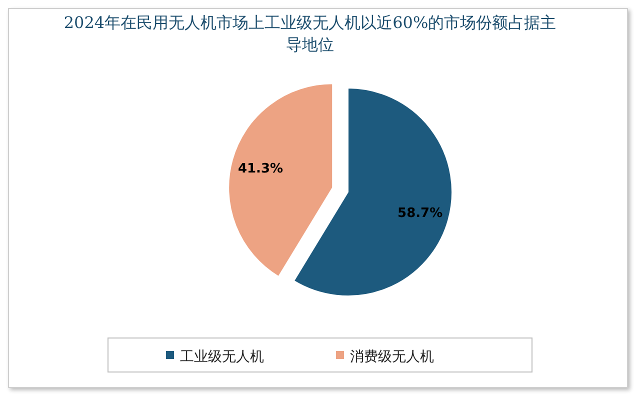 This screenshot has width=640, height=397. Describe the element at coordinates (261, 168) in the screenshot. I see `data-label: 41.3%` at that location.